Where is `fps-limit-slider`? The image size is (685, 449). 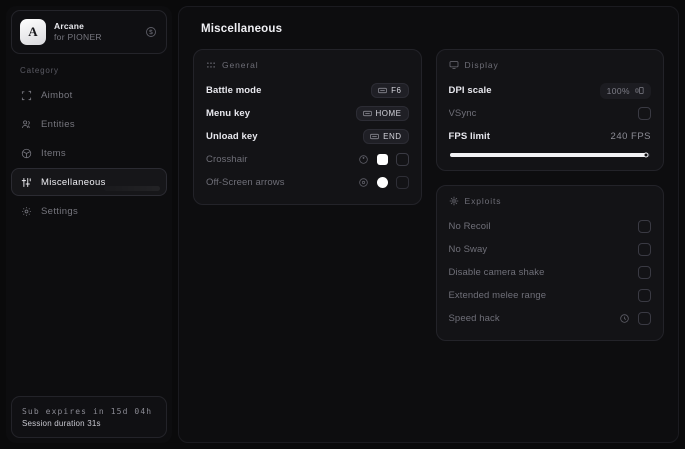
fps-limit-slider is located at coordinates (549, 155).